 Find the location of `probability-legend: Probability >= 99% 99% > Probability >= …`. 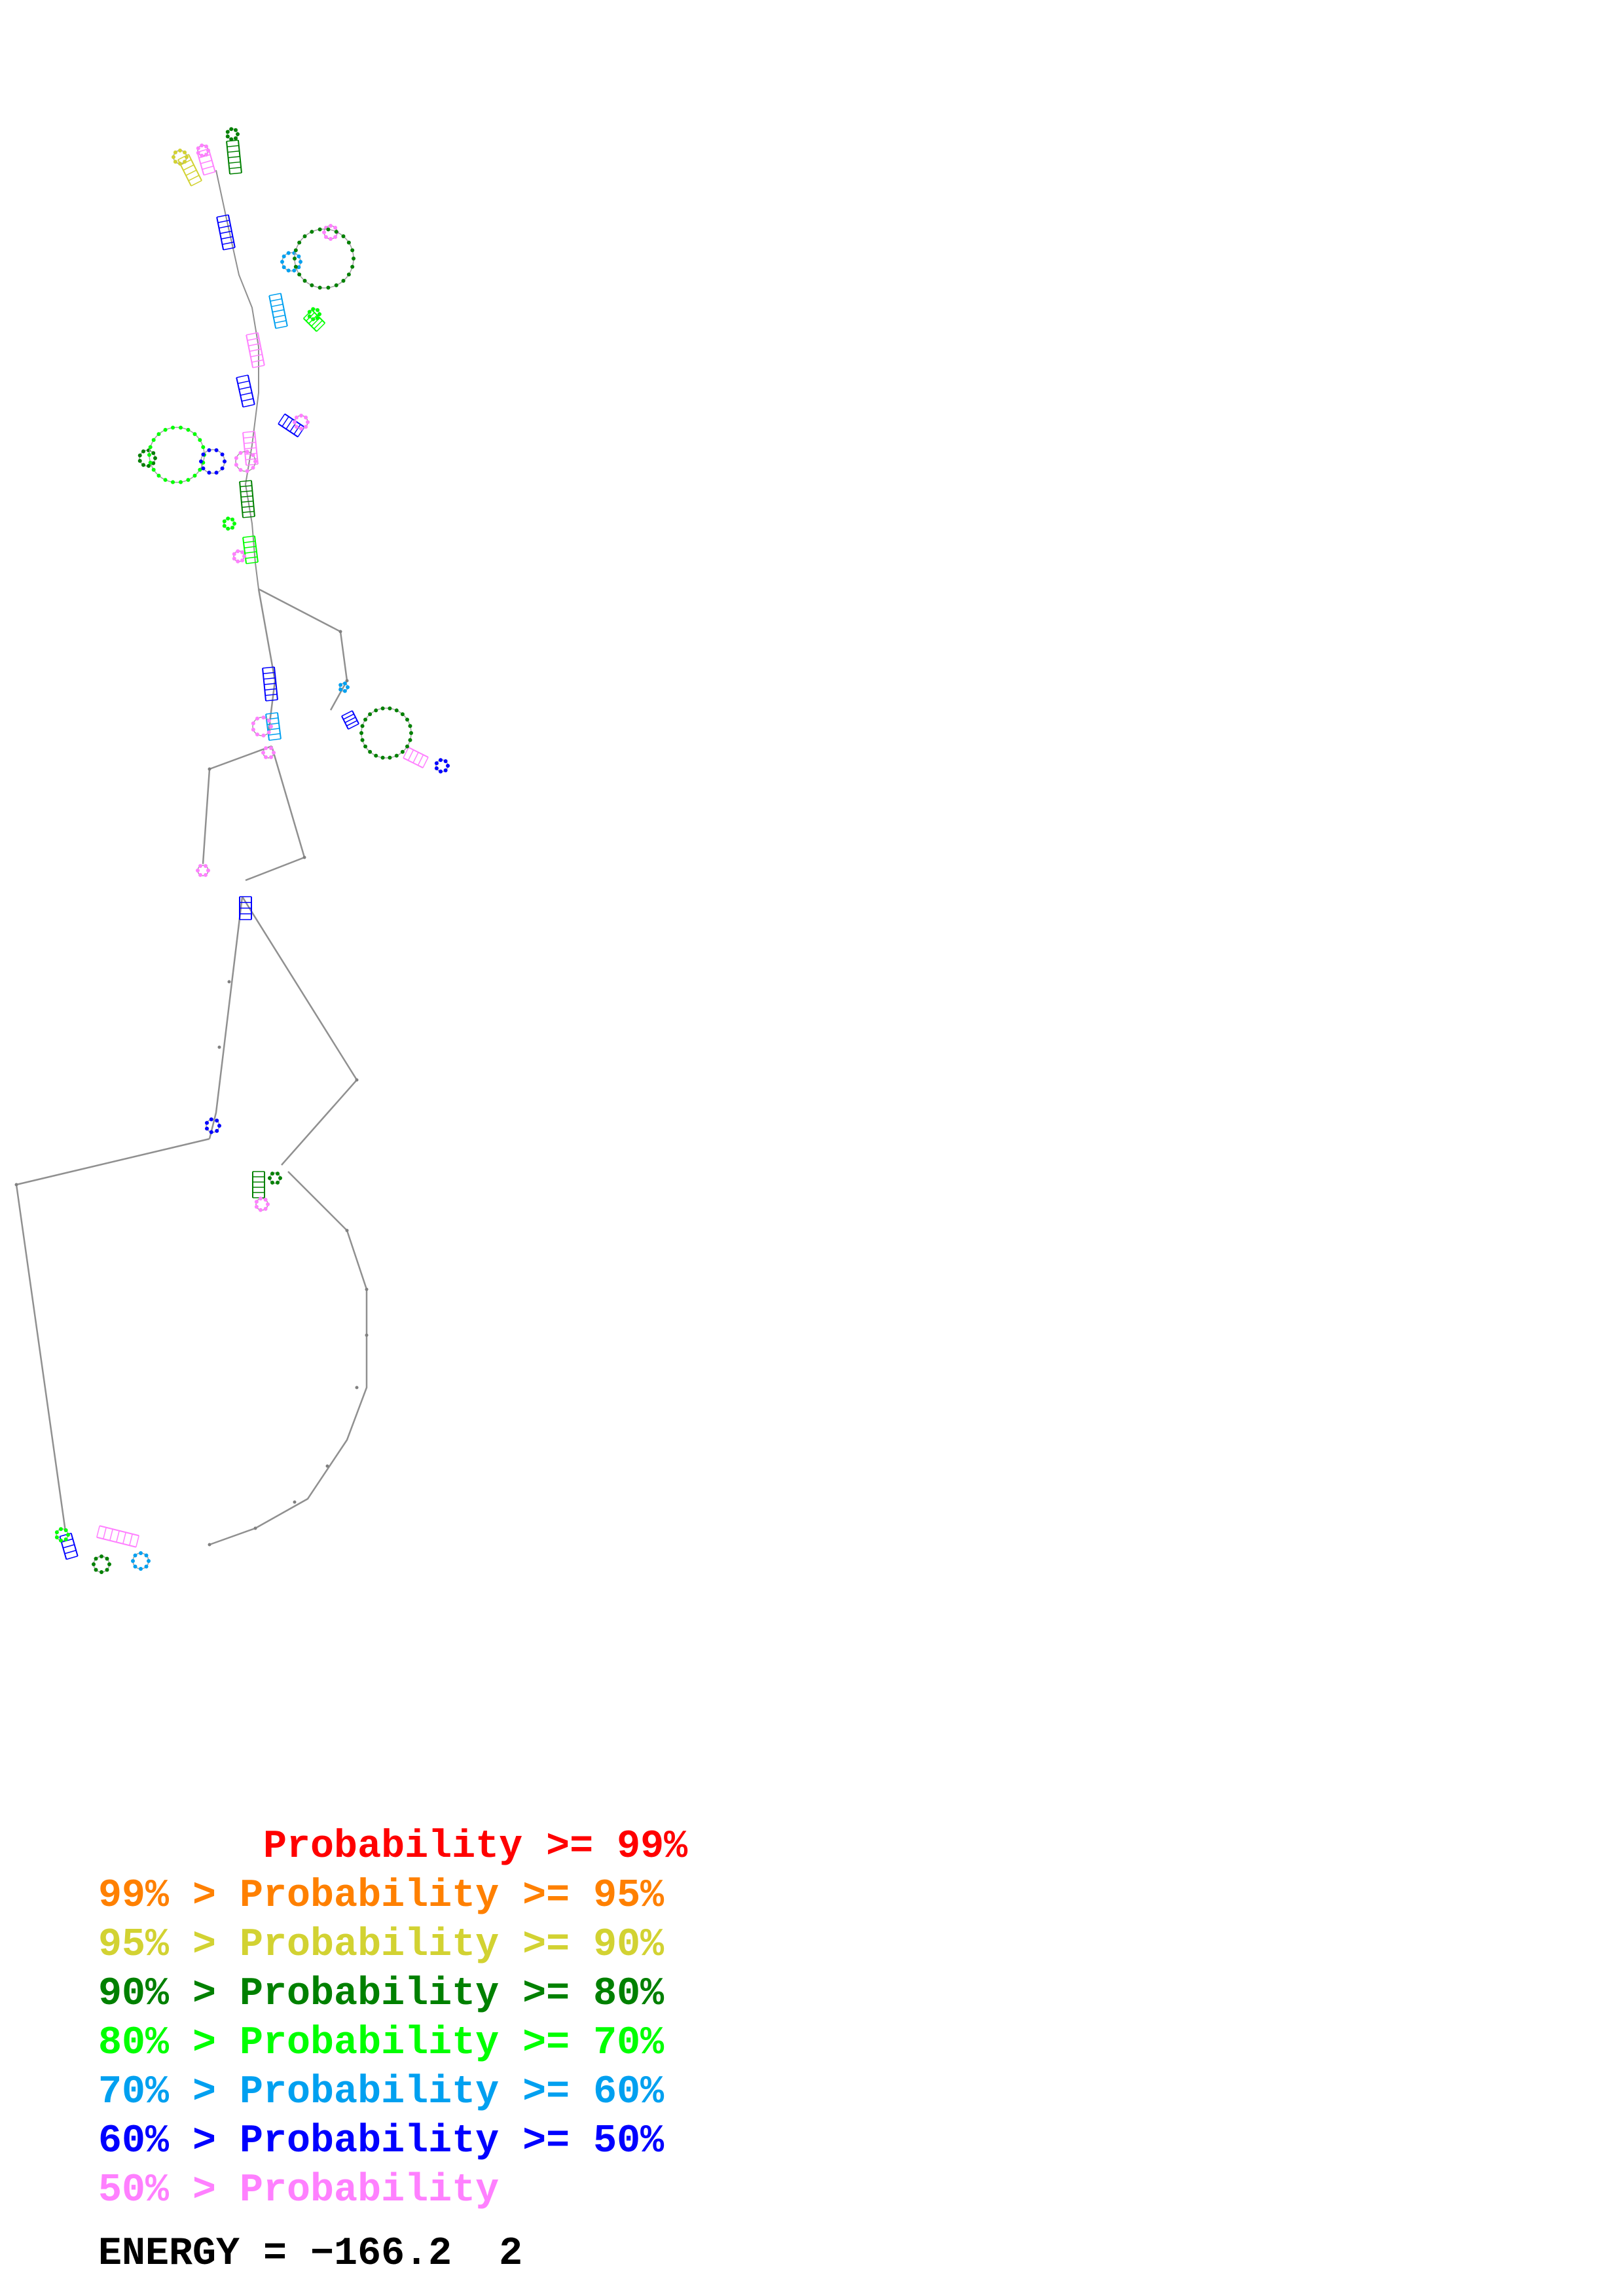

probability-legend: Probability >= 99% 99% > Probability >= … is located at coordinates (392, 2019).